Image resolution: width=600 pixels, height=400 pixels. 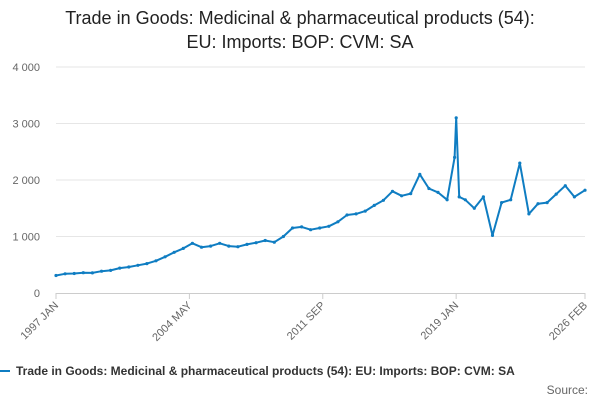 I want to click on x-tick-label: 1997 JAN, so click(x=39, y=321).